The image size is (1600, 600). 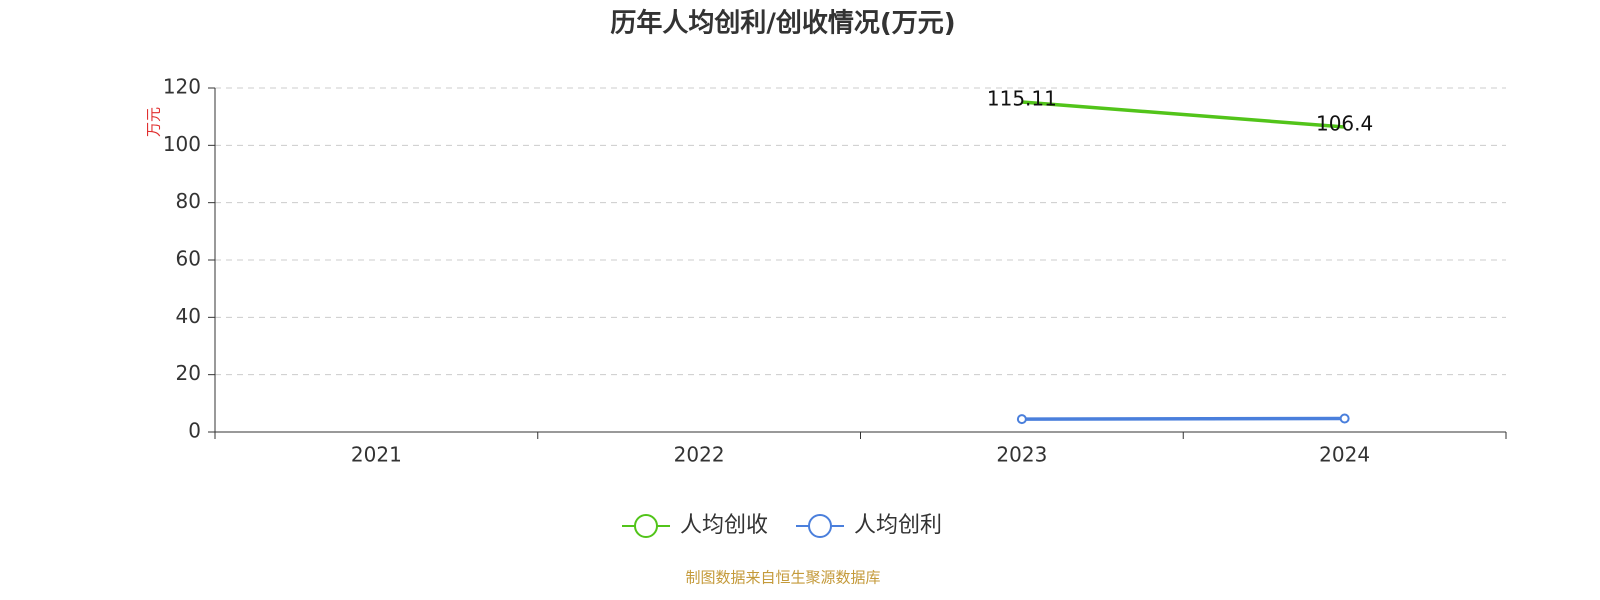 I want to click on legend-label: 人均创收, so click(x=724, y=525).